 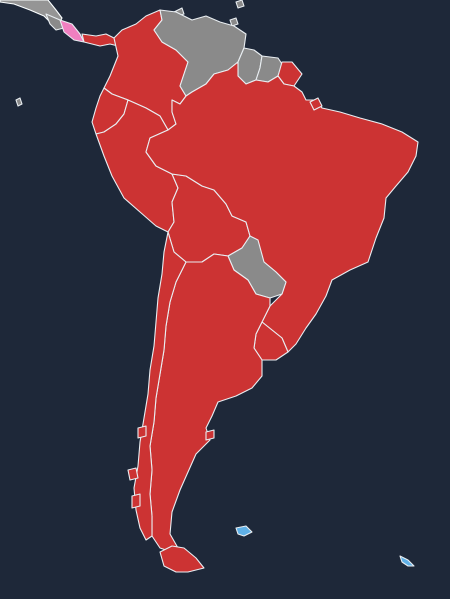 I want to click on region-falkland-islands, so click(x=244, y=531).